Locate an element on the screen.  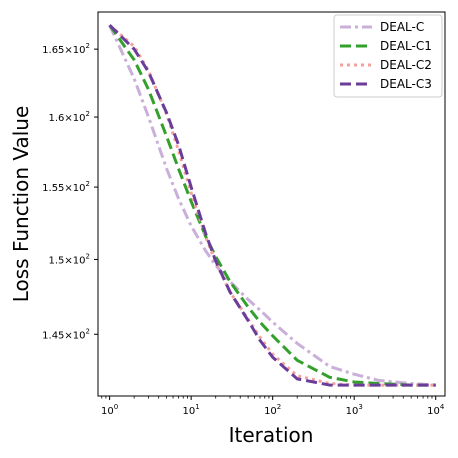
x-tick-label: 10⁰ is located at coordinates (109, 410).